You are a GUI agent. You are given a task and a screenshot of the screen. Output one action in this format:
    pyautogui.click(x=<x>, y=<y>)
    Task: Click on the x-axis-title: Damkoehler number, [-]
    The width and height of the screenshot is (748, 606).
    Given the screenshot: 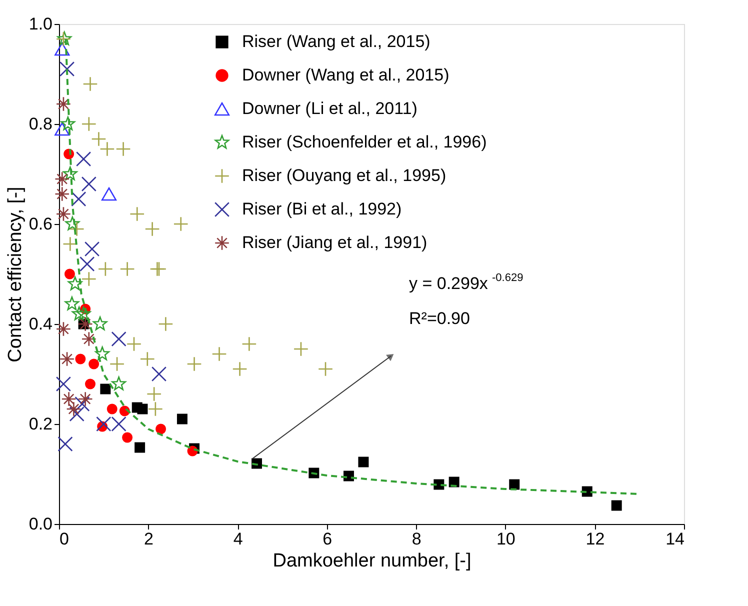 What is the action you would take?
    pyautogui.click(x=372, y=561)
    